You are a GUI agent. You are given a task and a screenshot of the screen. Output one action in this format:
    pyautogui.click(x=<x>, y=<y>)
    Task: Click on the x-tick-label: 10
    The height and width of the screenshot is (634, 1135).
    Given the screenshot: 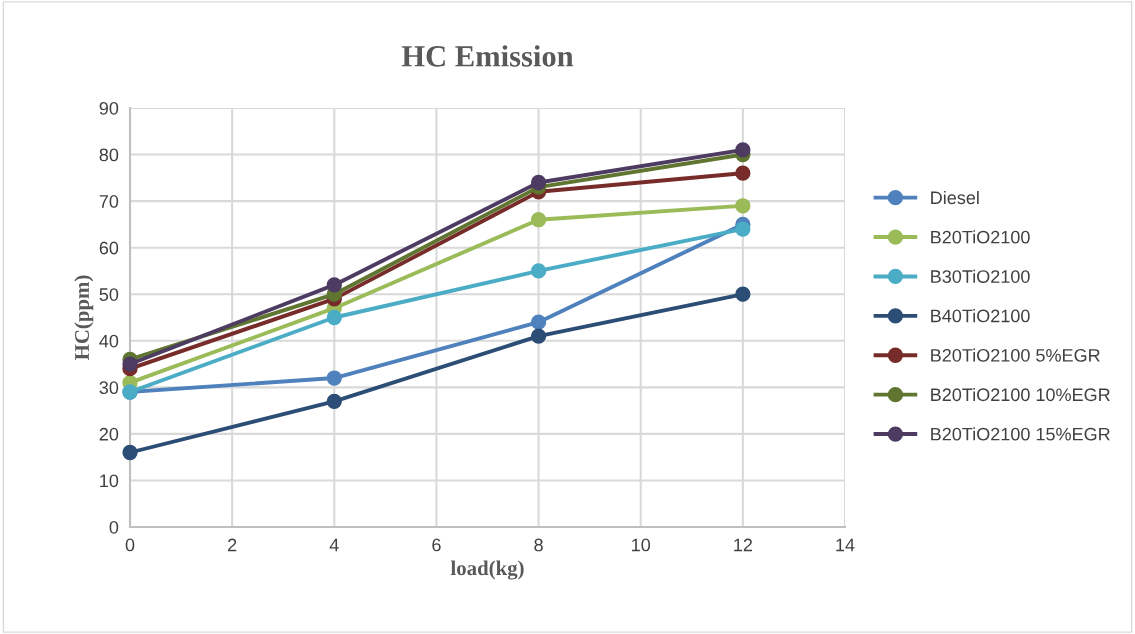 What is the action you would take?
    pyautogui.click(x=641, y=545)
    